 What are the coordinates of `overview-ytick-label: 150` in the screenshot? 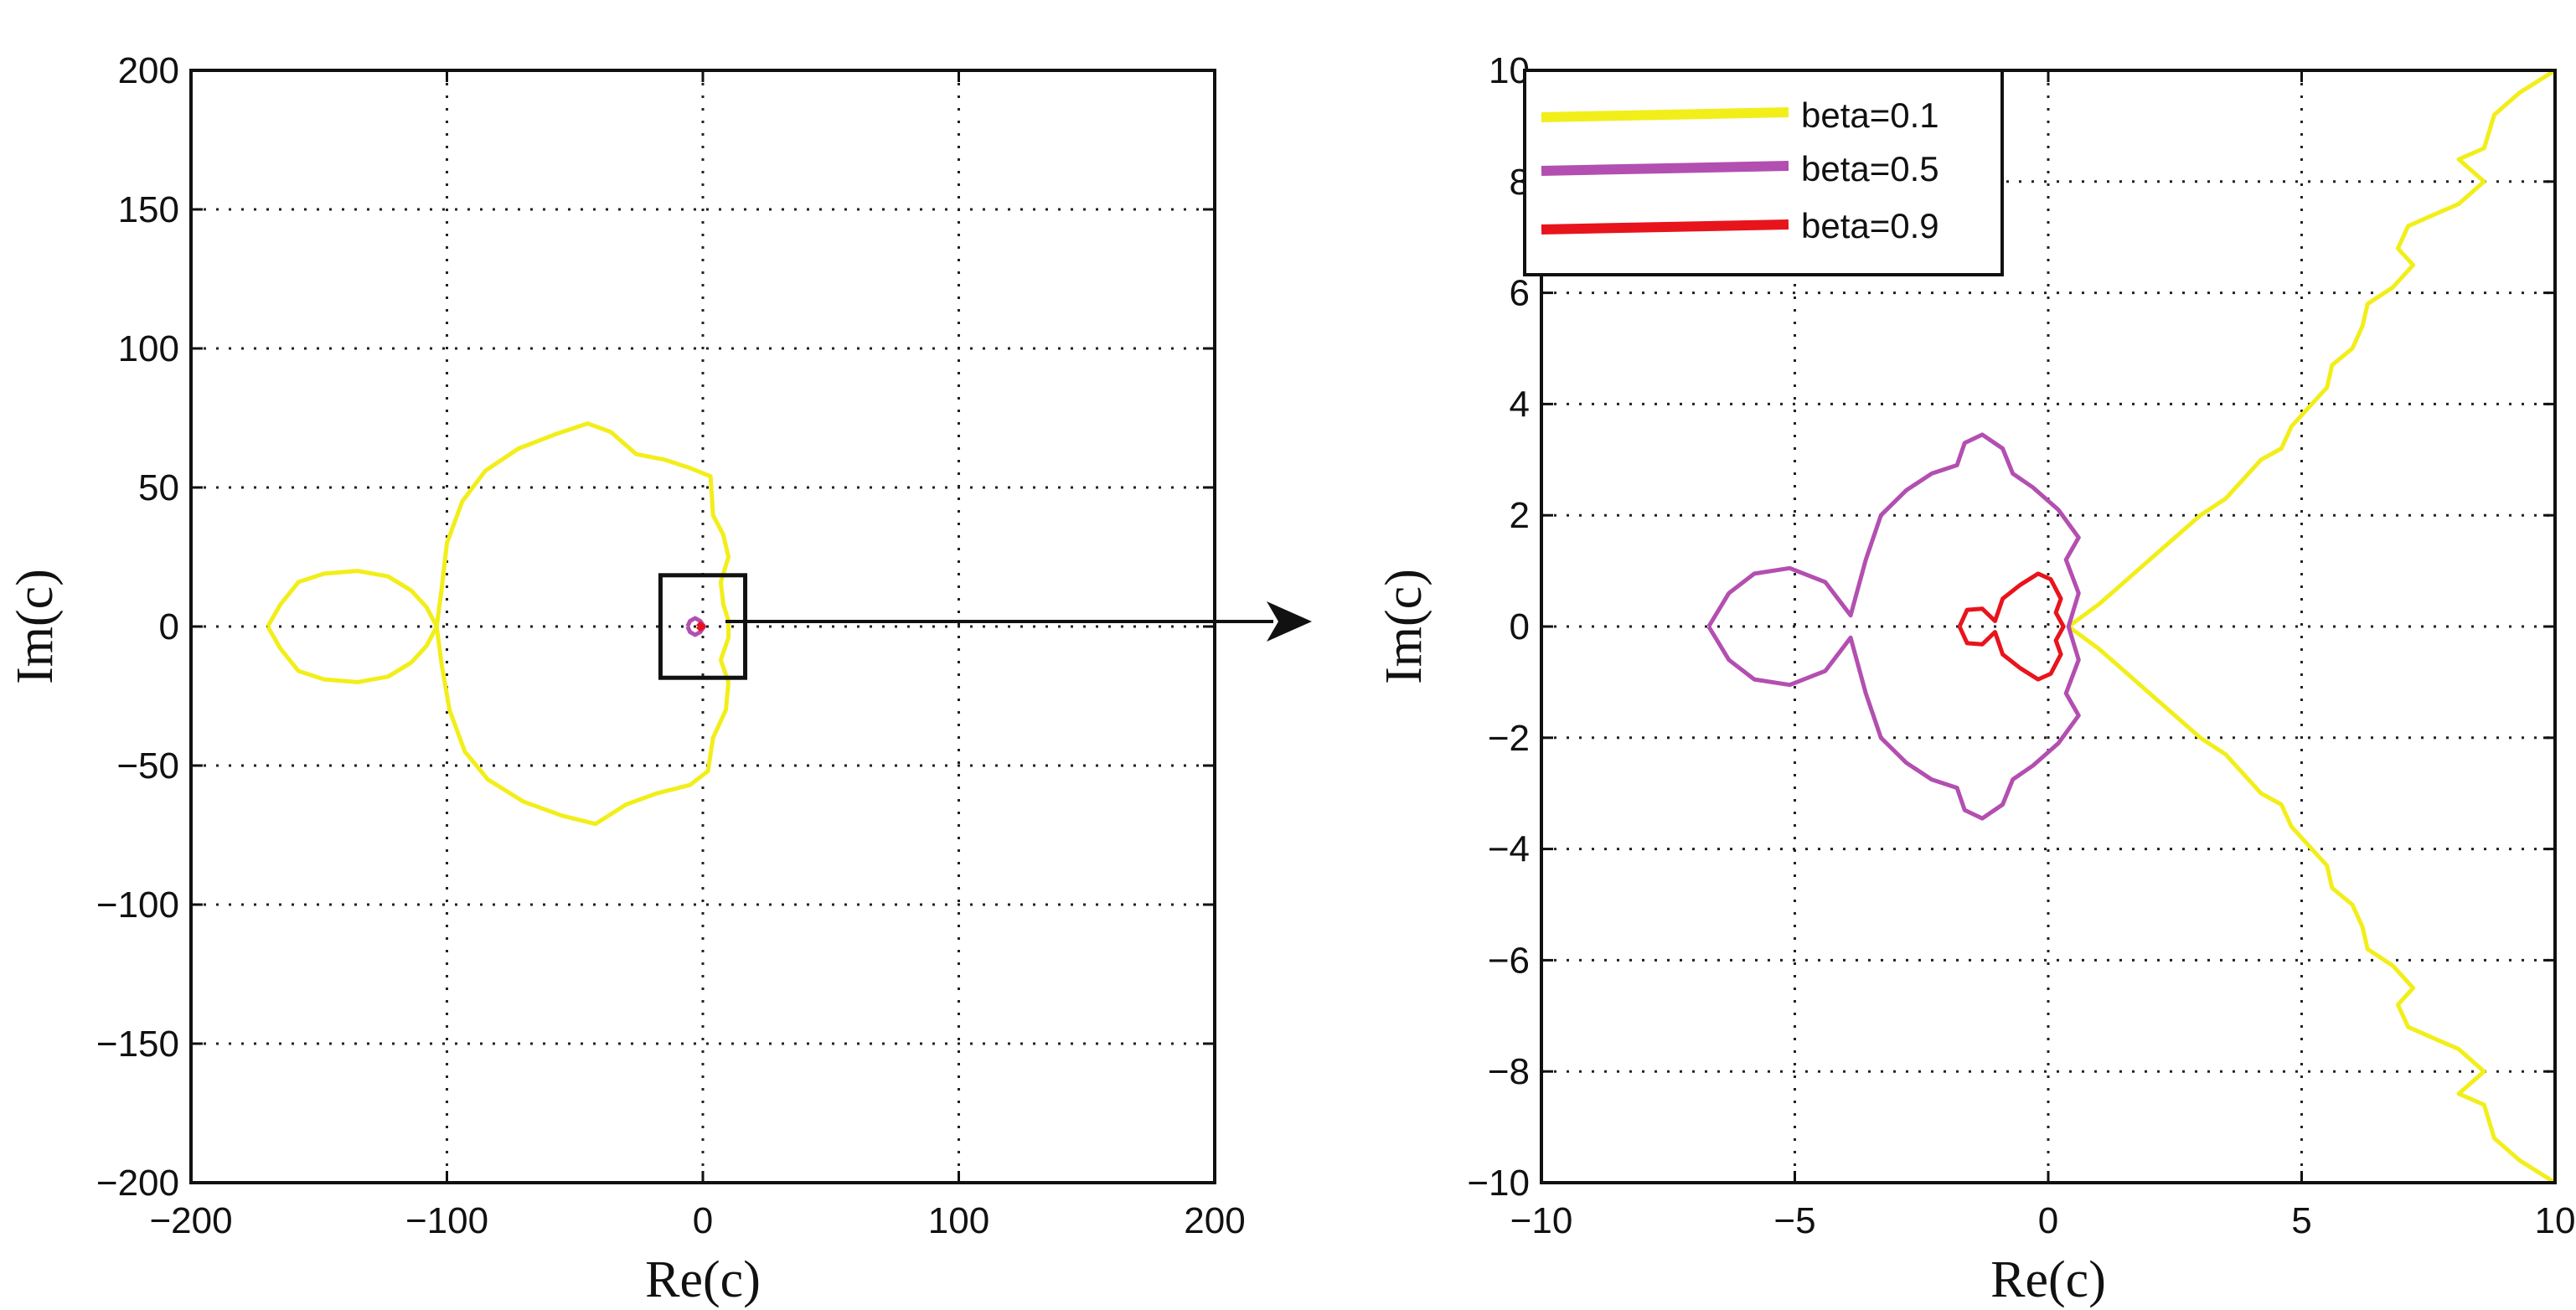 It's located at (148, 209).